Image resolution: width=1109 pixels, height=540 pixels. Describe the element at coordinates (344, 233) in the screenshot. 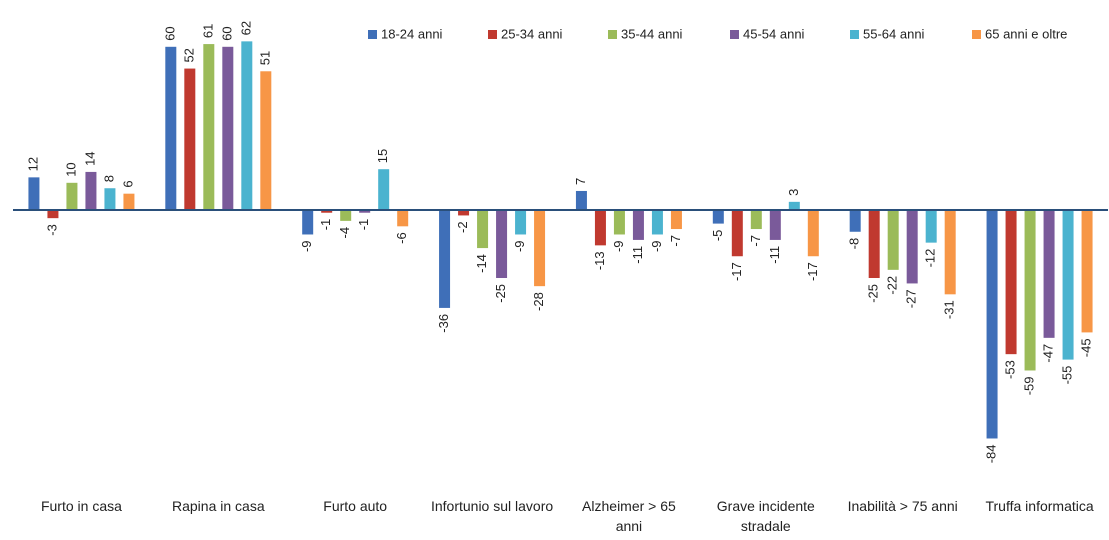

I see `data-label: -4` at that location.